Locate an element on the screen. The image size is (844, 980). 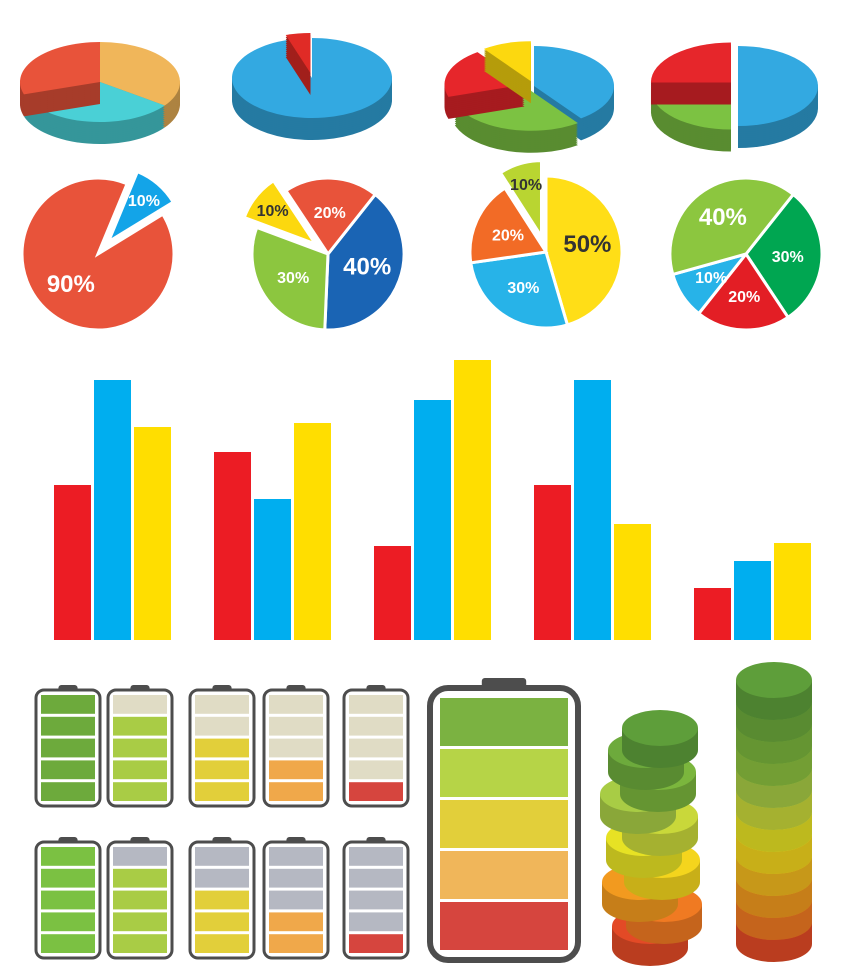
3d-pie-charts-row is located at coordinates (418, 93).